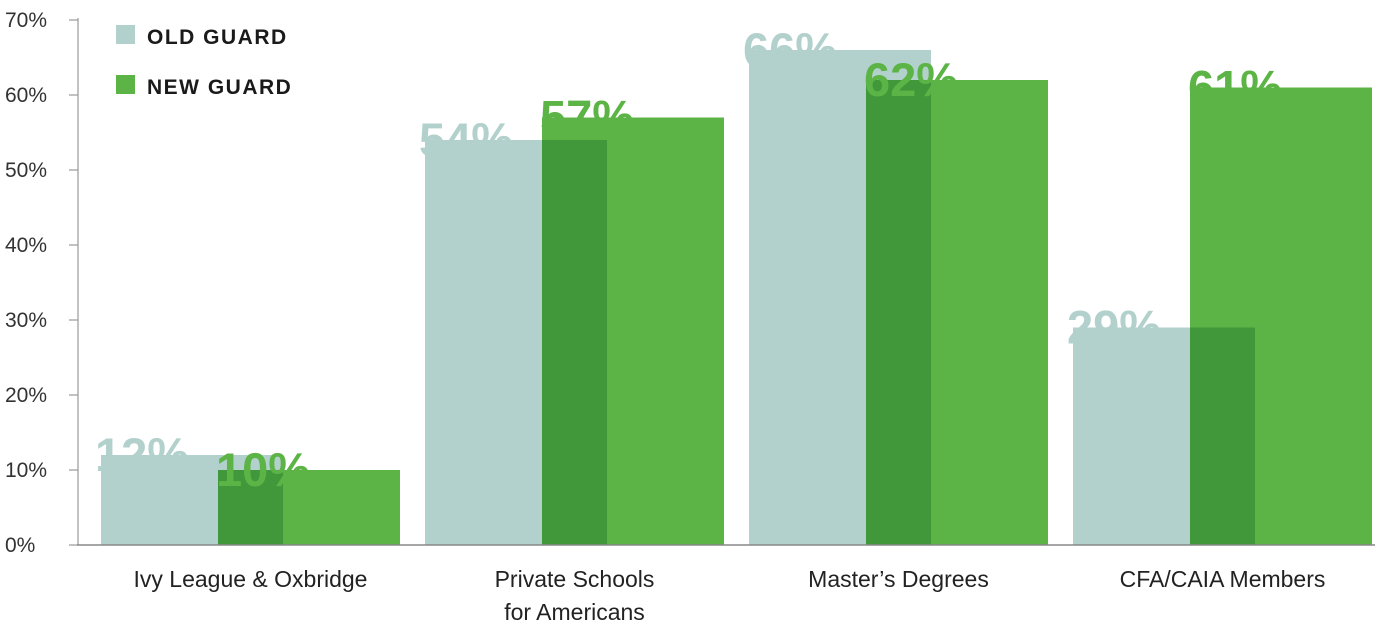  Describe the element at coordinates (204, 62) in the screenshot. I see `legend: OLD GUARD NEW GUARD` at that location.